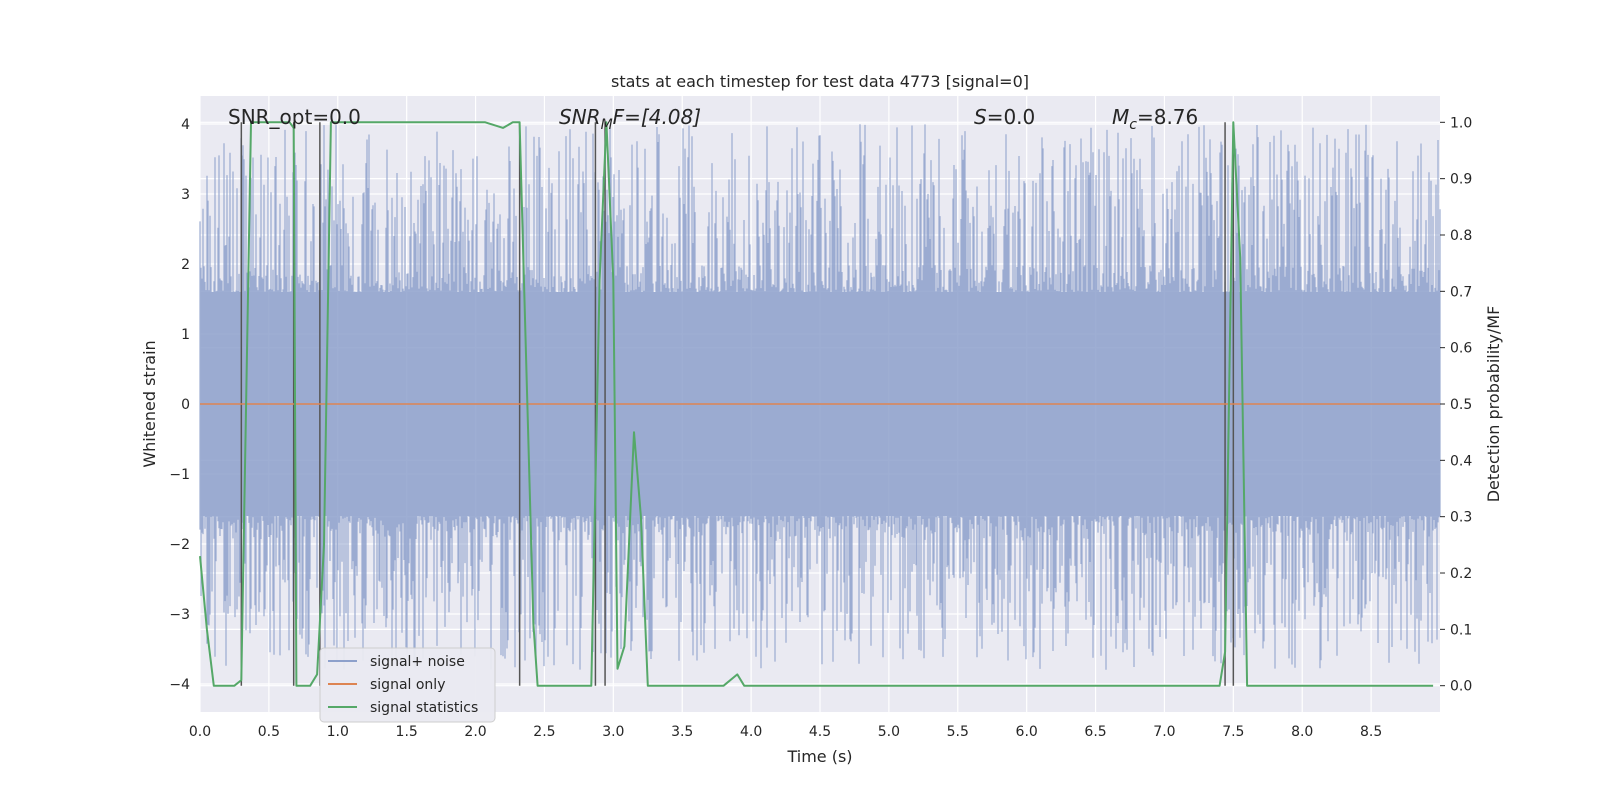 This screenshot has height=800, width=1600. What do you see at coordinates (544, 732) in the screenshot?
I see `x-tick-label: 2.5` at bounding box center [544, 732].